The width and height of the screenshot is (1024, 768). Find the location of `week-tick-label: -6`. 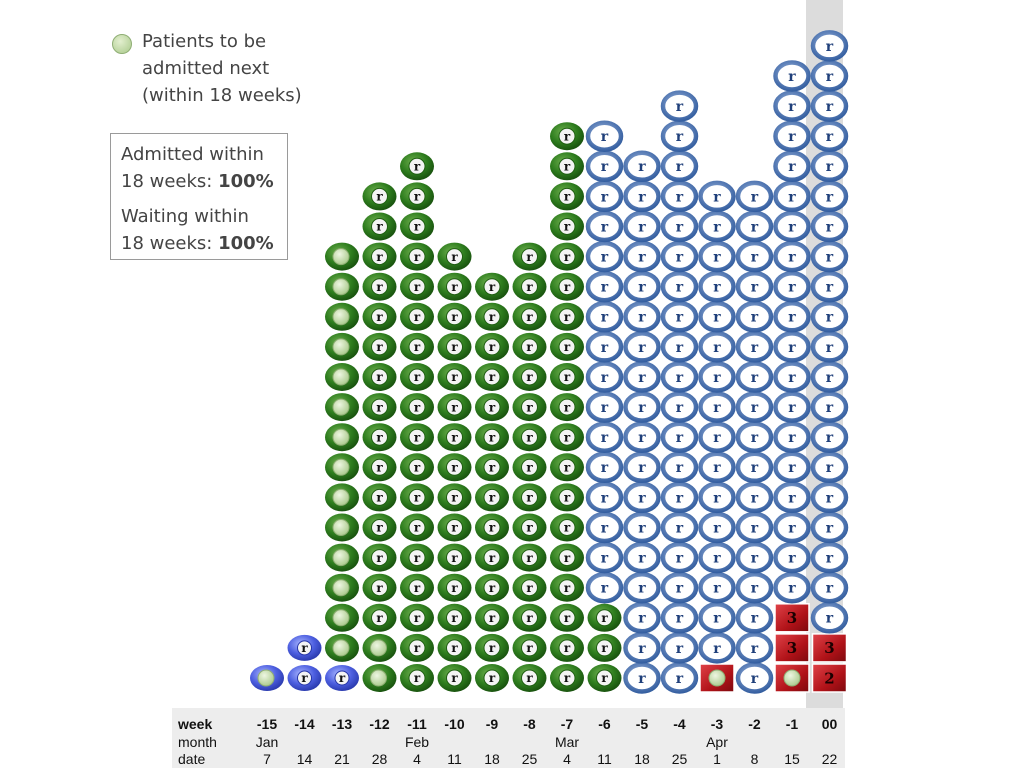

week-tick-label: -6 is located at coordinates (604, 724).